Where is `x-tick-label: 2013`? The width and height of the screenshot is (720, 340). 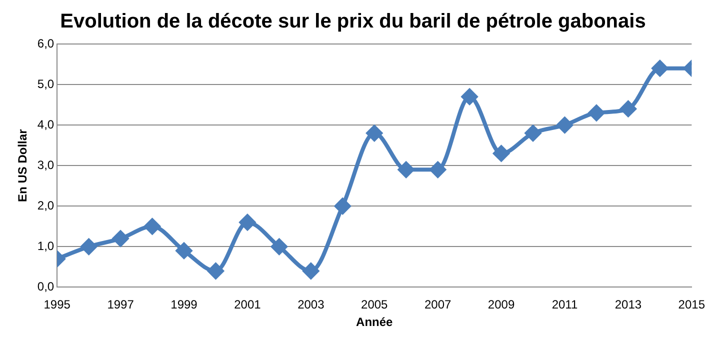
x-tick-label: 2013 is located at coordinates (628, 305).